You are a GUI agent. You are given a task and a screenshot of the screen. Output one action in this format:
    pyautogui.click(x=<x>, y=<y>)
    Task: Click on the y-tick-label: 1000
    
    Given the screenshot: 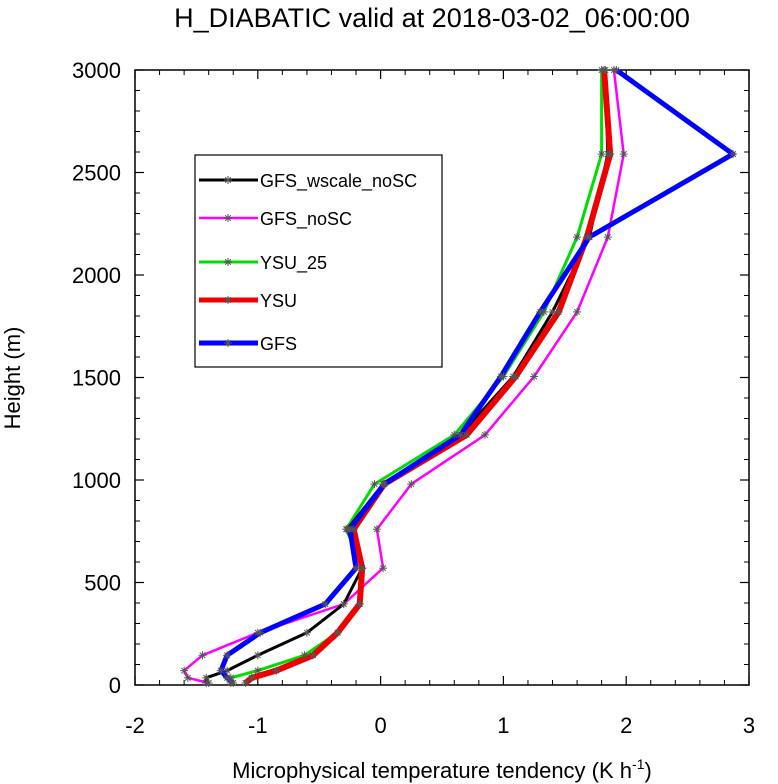 What is the action you would take?
    pyautogui.click(x=96, y=480)
    